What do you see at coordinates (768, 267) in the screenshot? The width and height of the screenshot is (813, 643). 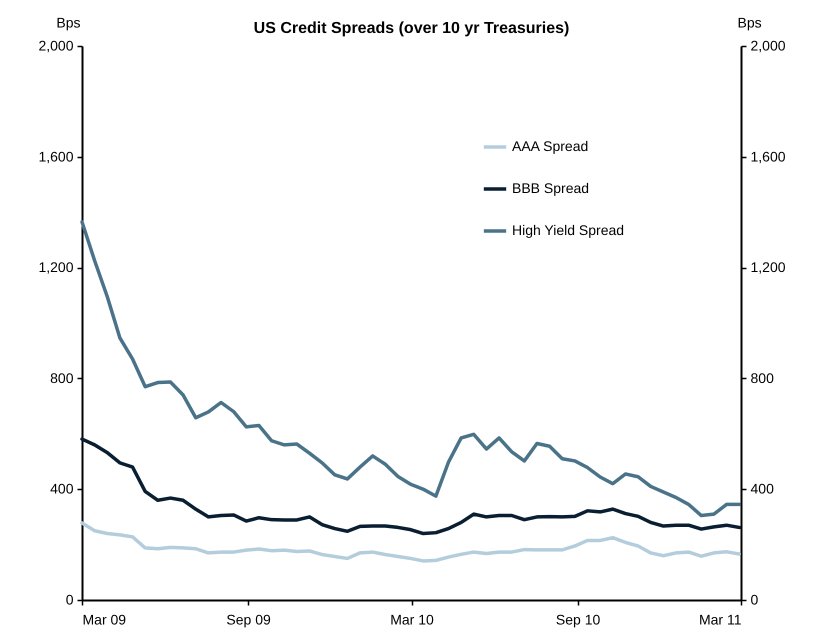 I see `y2-tick-label: 1,200` at bounding box center [768, 267].